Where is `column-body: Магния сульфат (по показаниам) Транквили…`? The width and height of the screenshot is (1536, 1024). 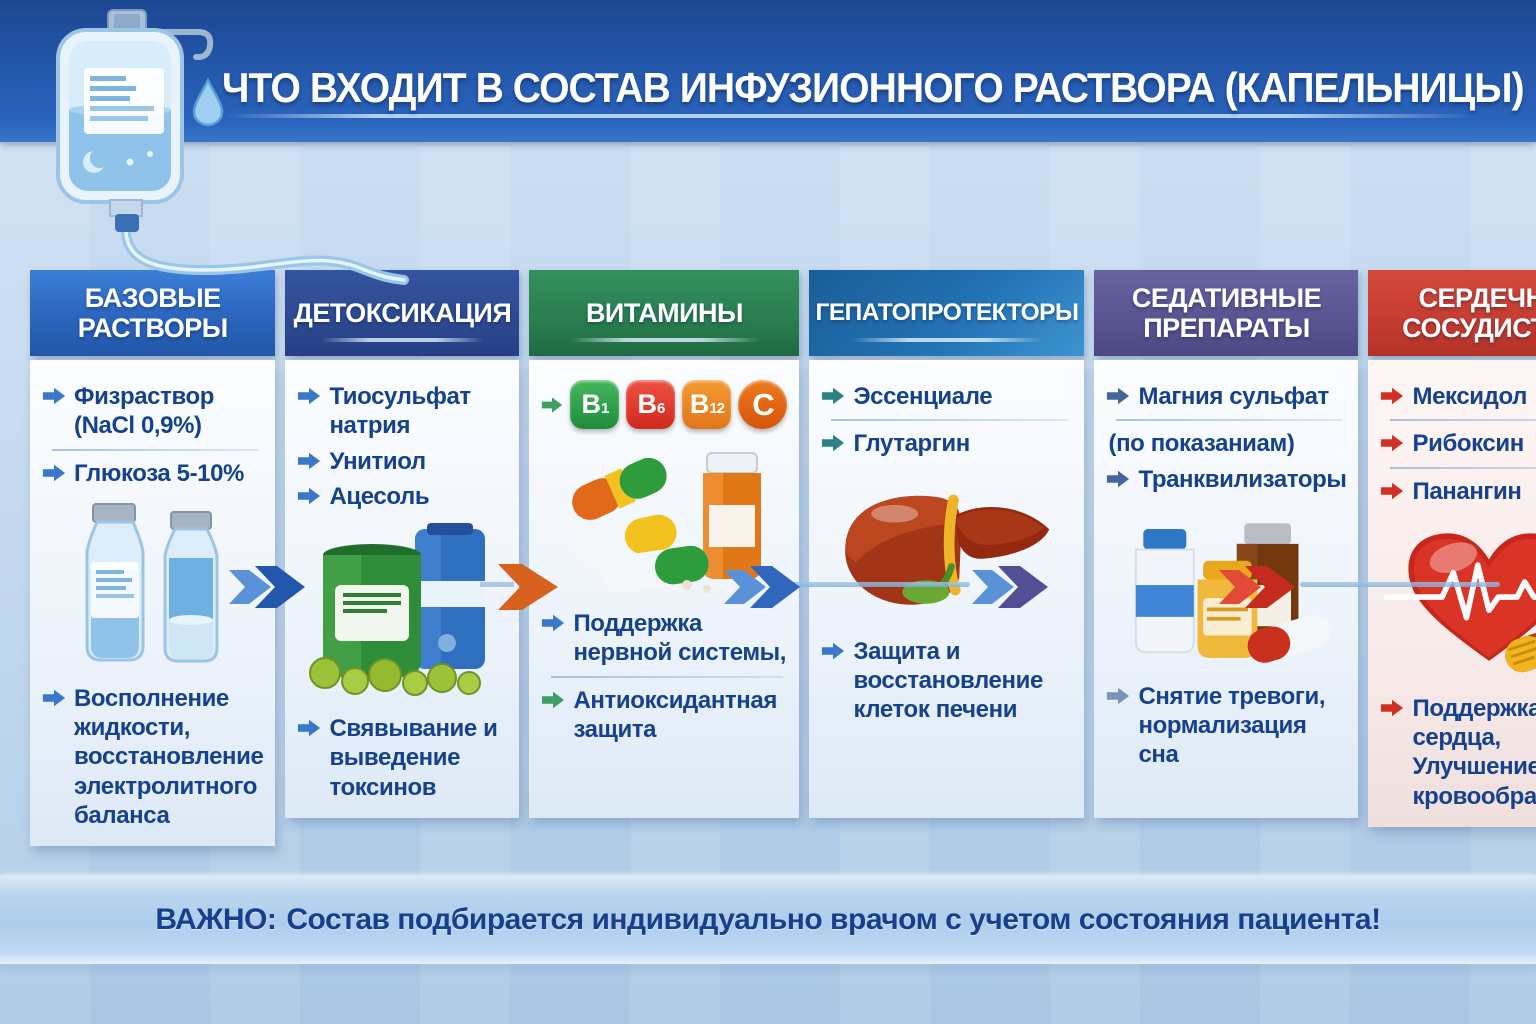 column-body: Магния сульфат (по показаниам) Транквили… is located at coordinates (1226, 589).